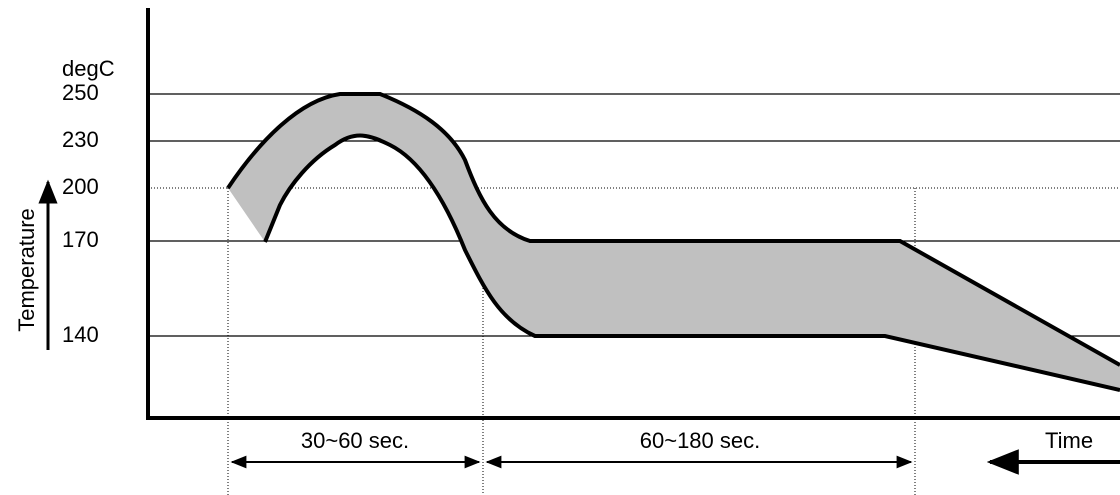  Describe the element at coordinates (80, 213) in the screenshot. I see `tick-labels: 250 230 200 170 140` at that location.